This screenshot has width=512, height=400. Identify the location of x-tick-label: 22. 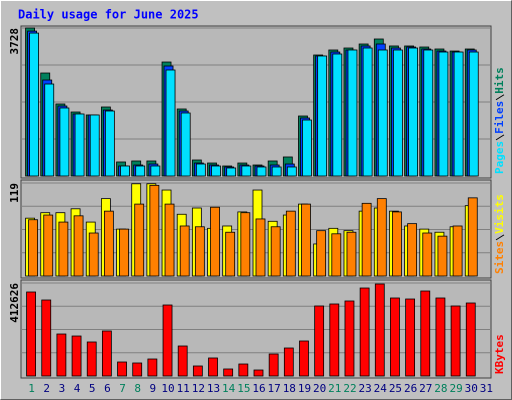
(349, 388).